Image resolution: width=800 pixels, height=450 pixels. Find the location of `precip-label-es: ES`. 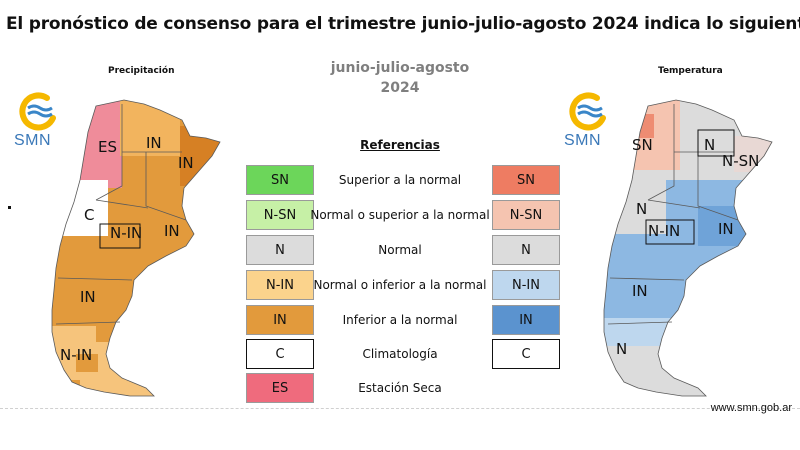

precip-label-es: ES is located at coordinates (107, 147).